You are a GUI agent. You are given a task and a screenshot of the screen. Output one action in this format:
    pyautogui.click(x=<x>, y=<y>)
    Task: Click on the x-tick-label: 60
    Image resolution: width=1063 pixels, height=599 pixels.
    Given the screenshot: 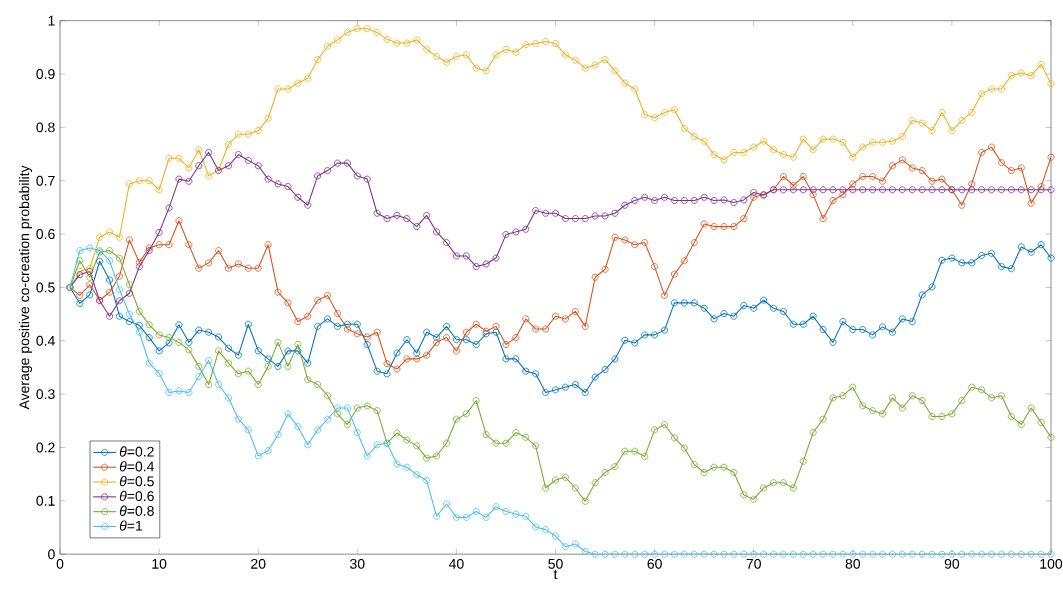 What is the action you would take?
    pyautogui.click(x=654, y=563)
    